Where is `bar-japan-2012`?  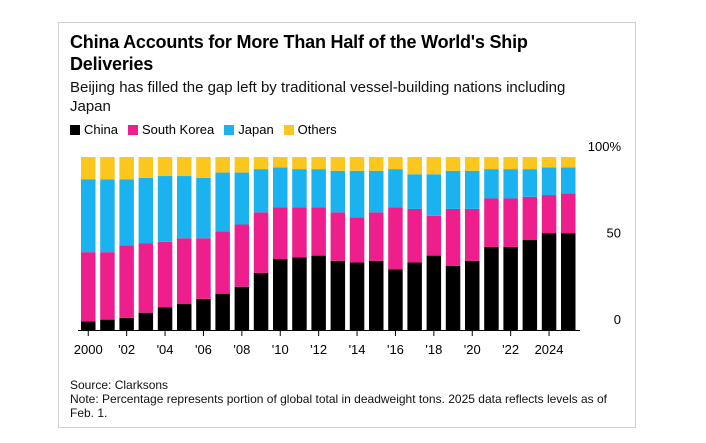 bar-japan-2012 is located at coordinates (318, 188).